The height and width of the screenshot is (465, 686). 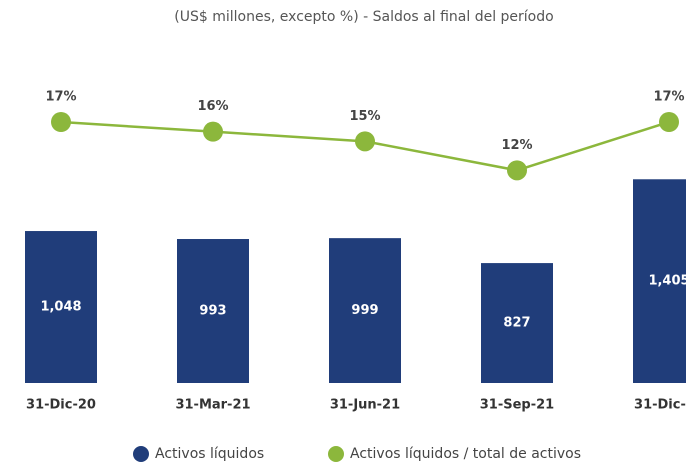 I want to click on data-label: 15%, so click(x=364, y=116).